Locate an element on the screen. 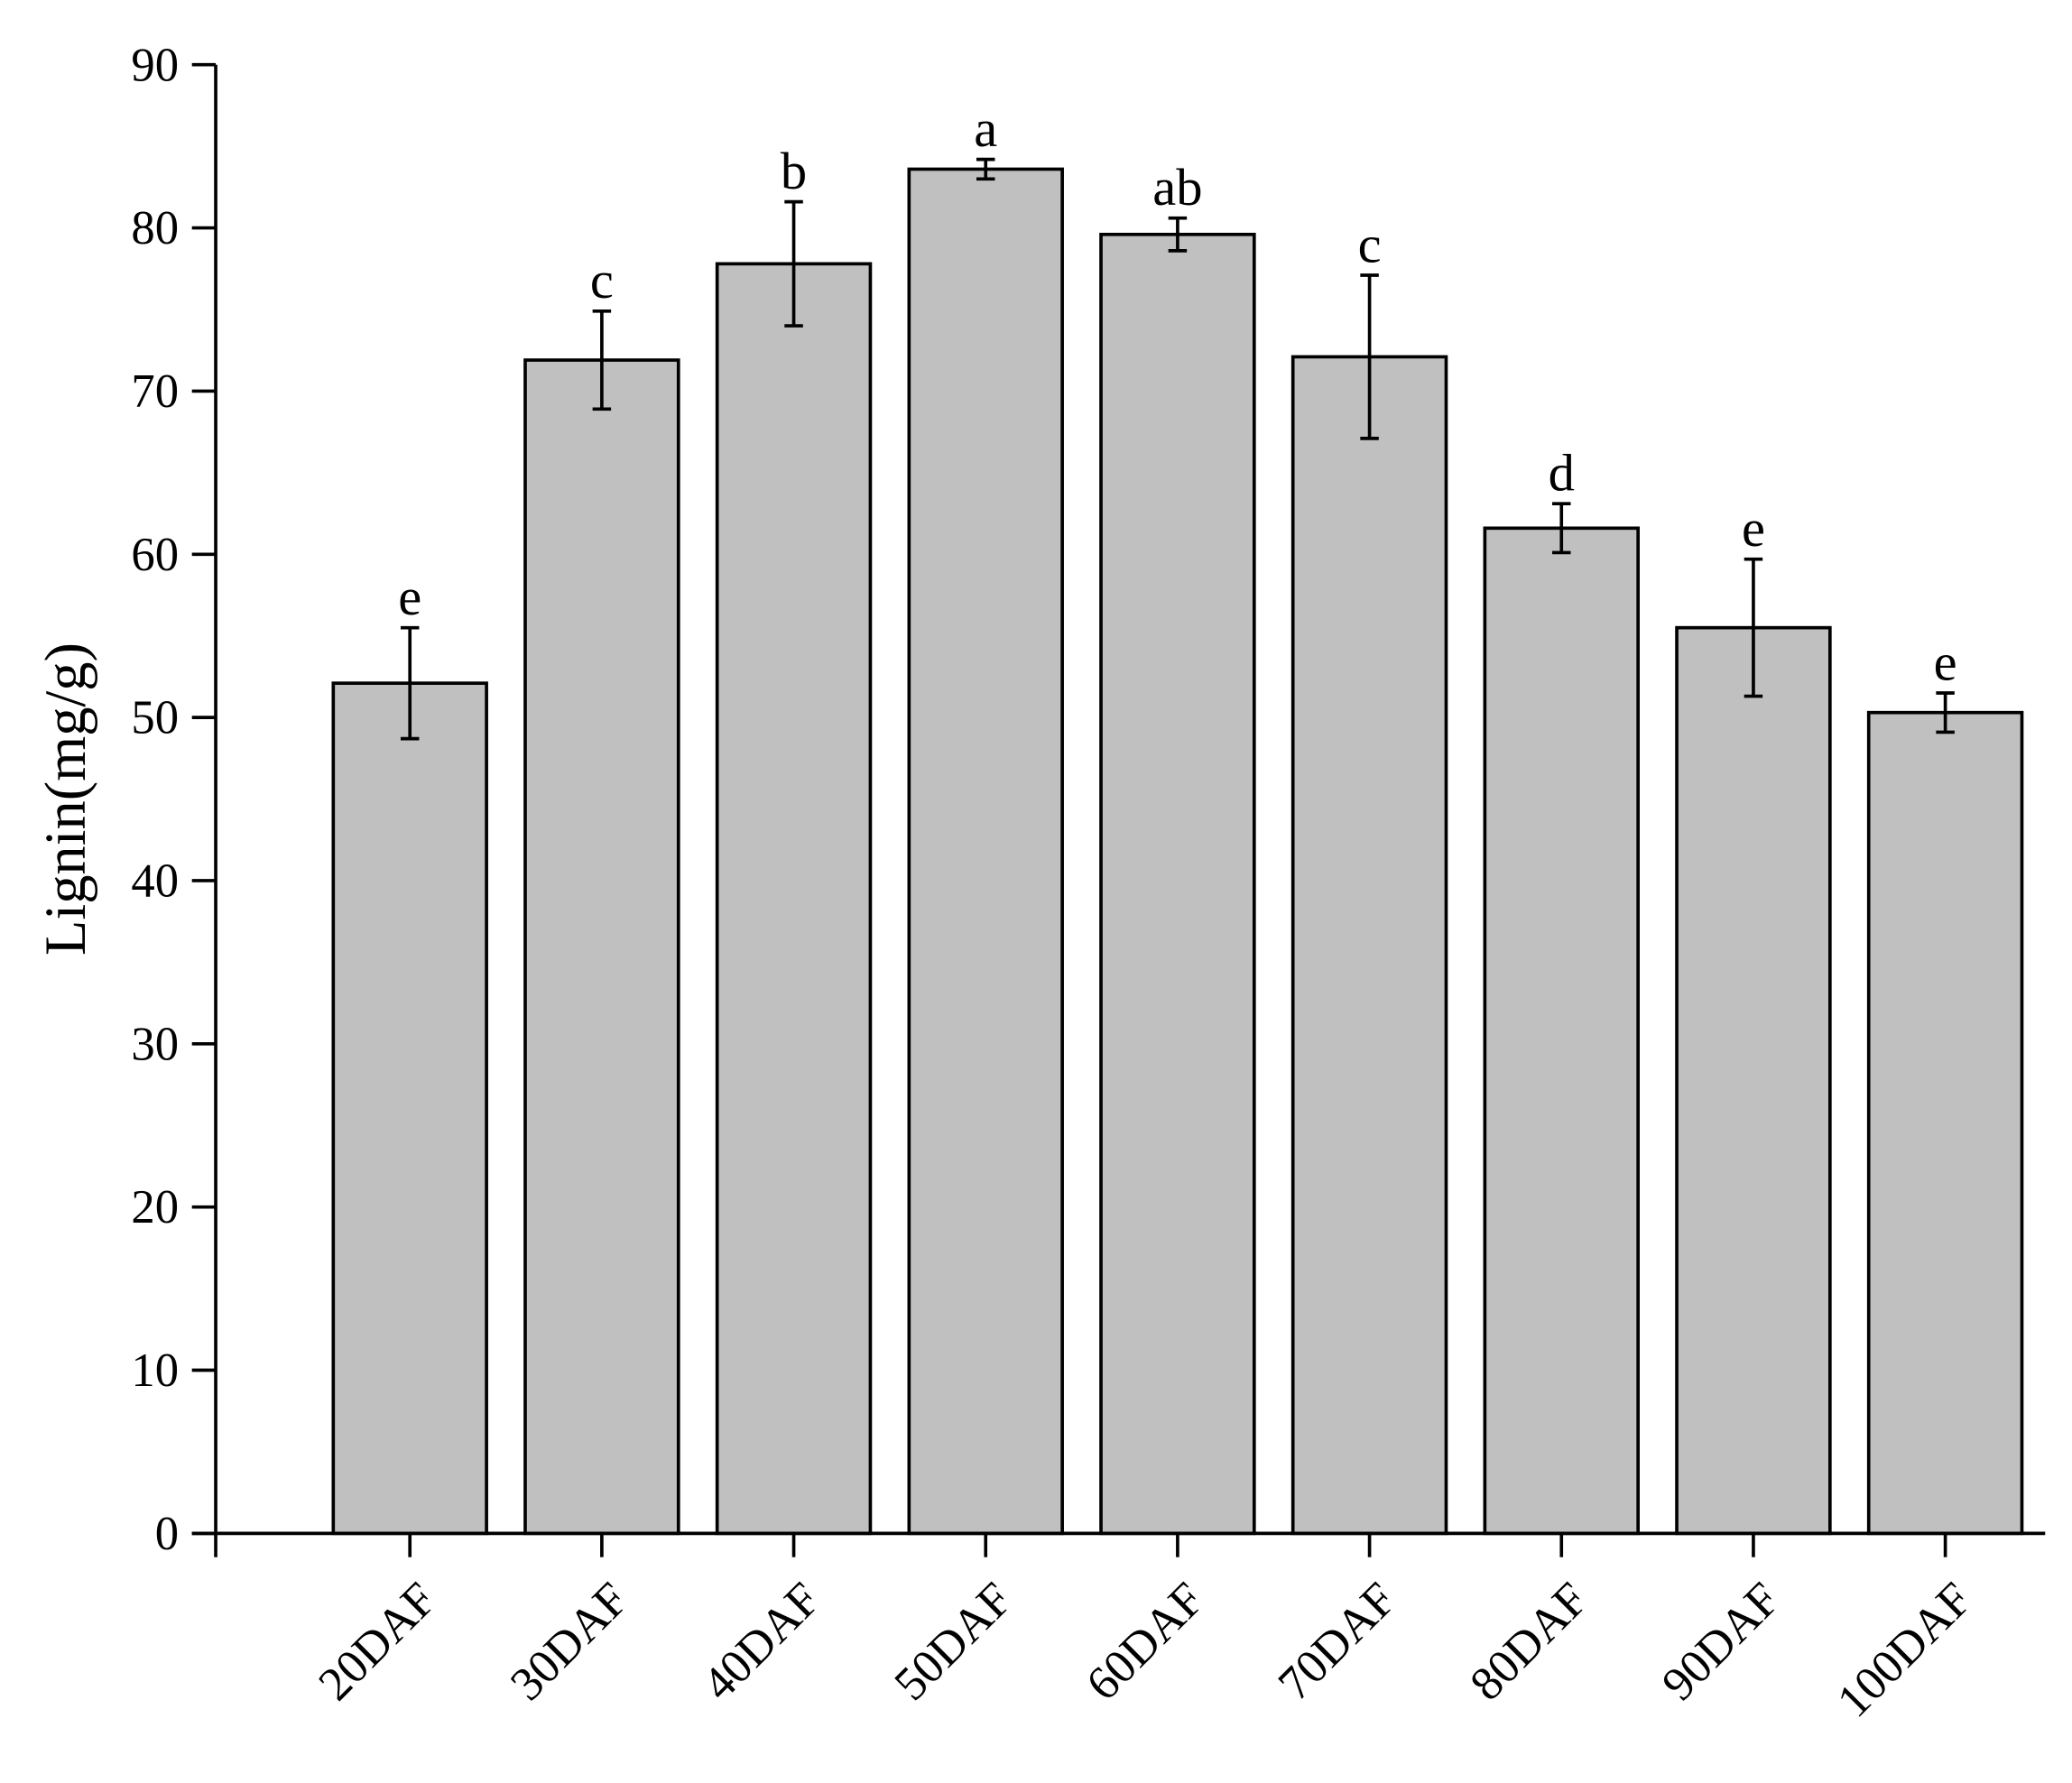 The height and width of the screenshot is (1783, 2072). x-tick-label: 70DAF is located at coordinates (1337, 1642).